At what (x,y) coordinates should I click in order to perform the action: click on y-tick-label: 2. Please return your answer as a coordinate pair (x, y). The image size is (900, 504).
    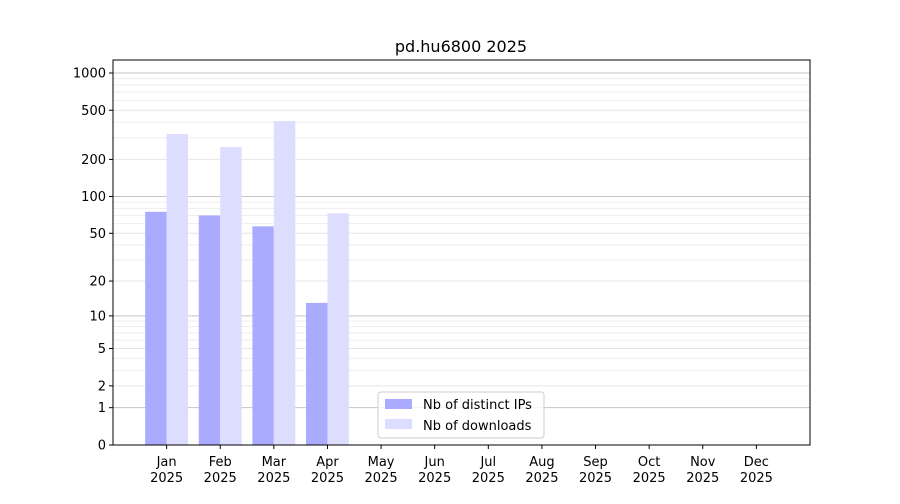
    Looking at the image, I should click on (102, 386).